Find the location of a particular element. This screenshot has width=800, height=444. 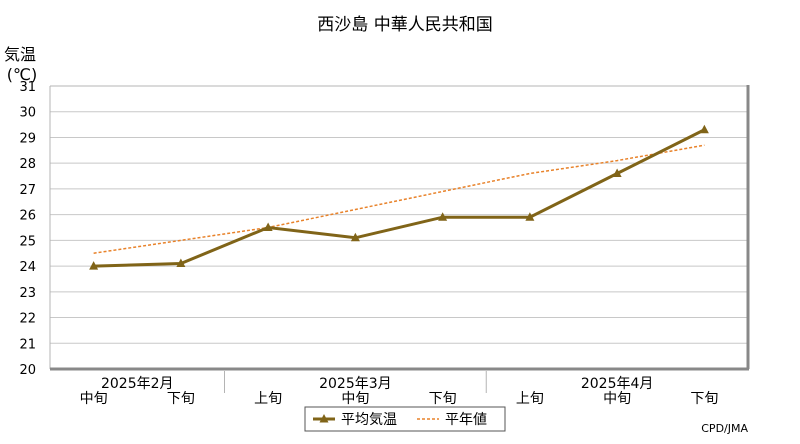

y-tick-label: 20 is located at coordinates (27, 370).